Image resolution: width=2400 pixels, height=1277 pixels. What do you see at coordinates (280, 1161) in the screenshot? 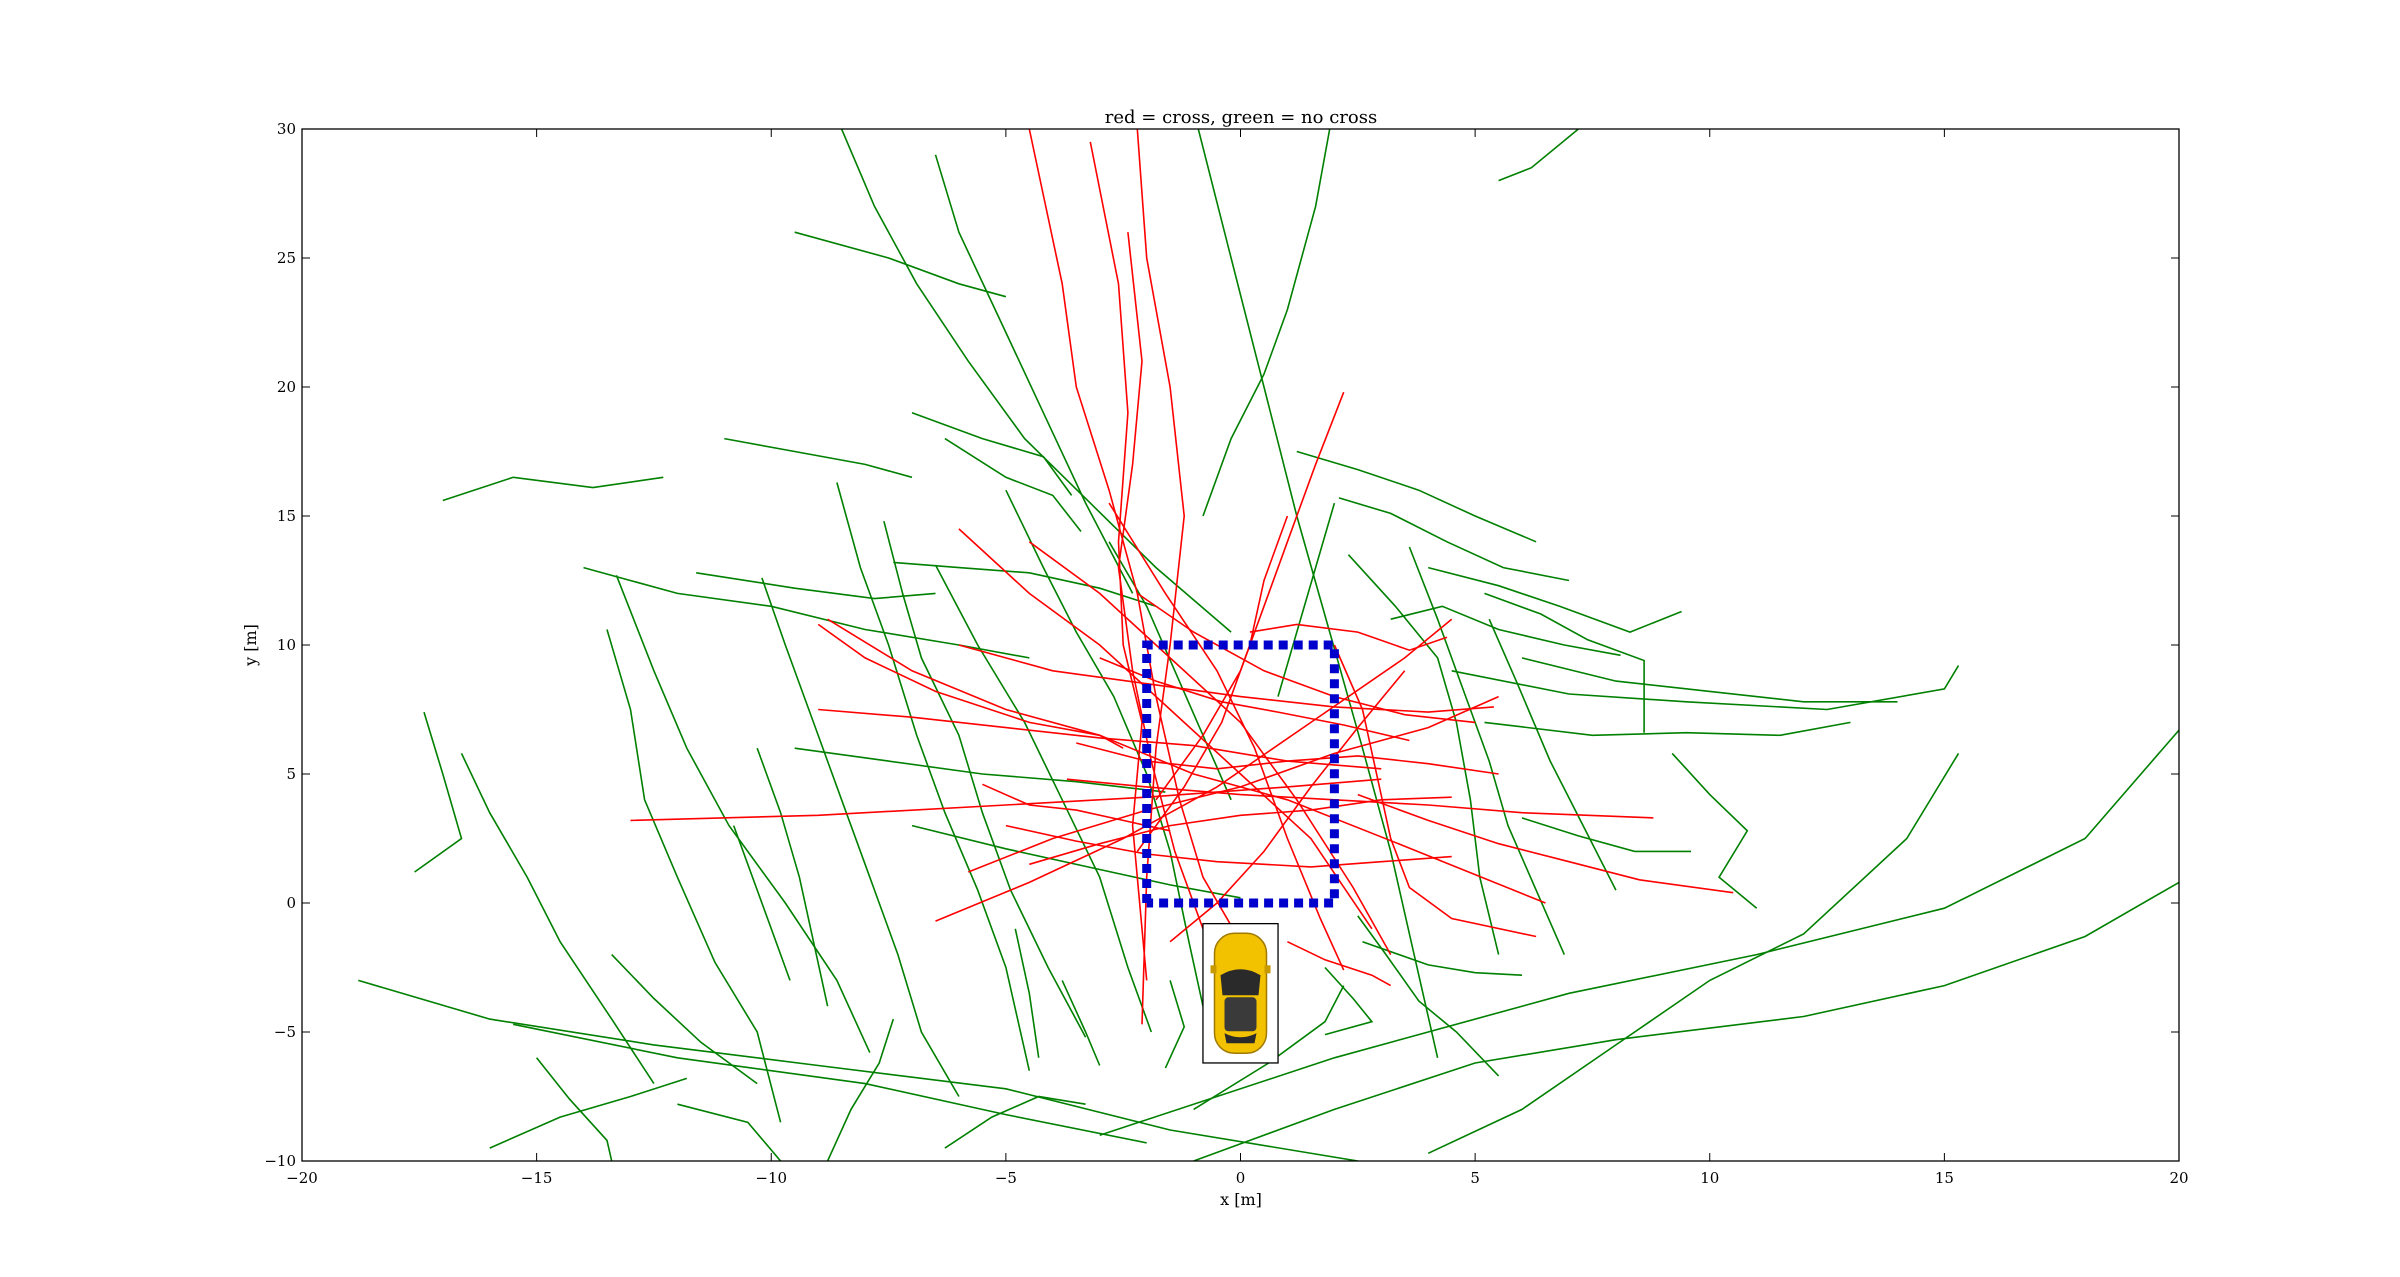
I see `y-tick-label: −10` at bounding box center [280, 1161].